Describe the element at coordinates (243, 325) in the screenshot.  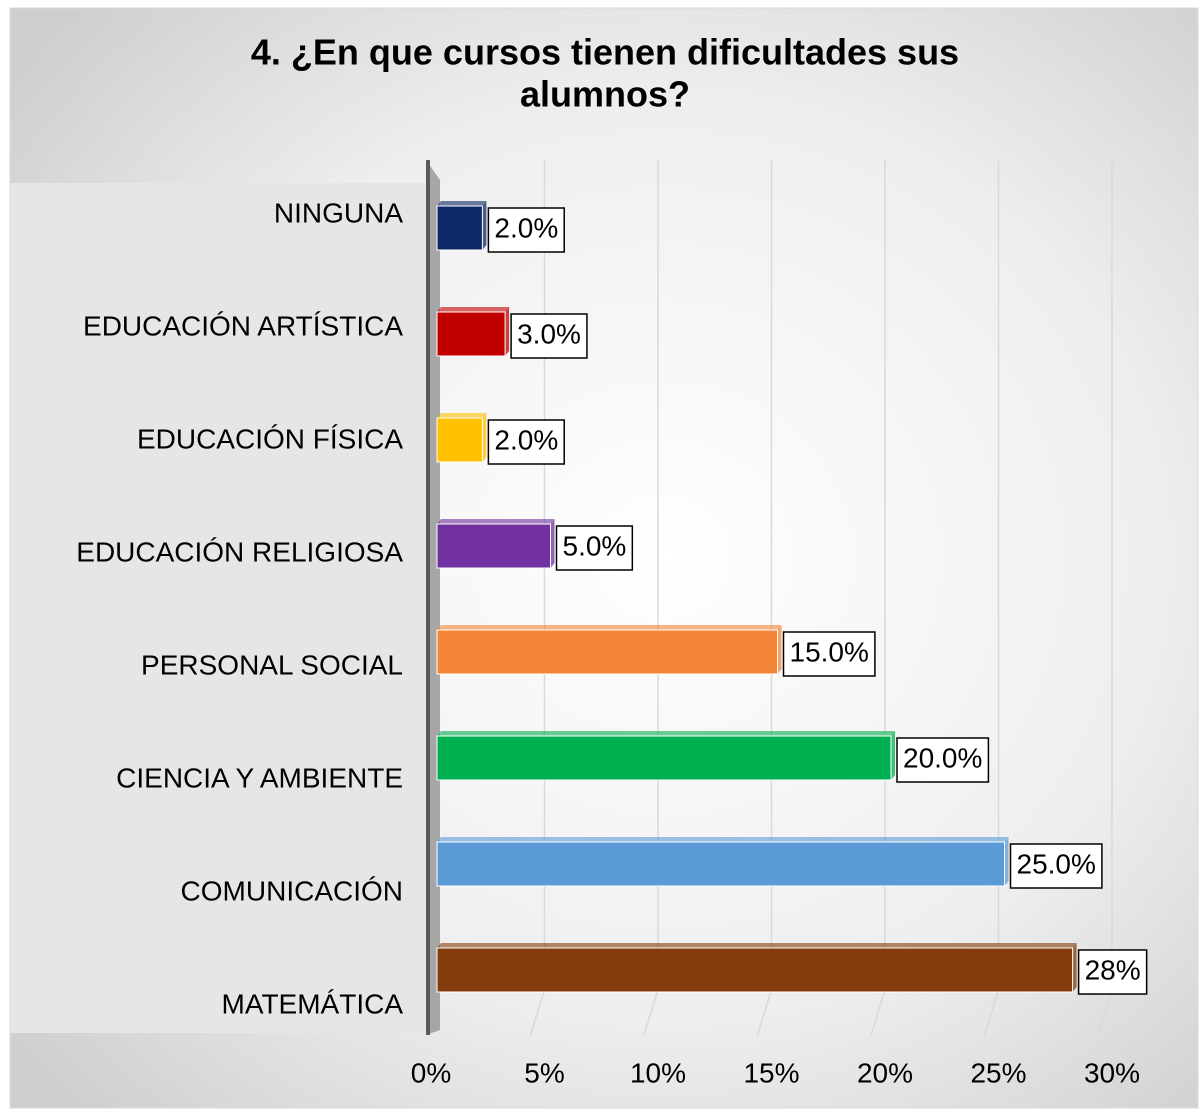
I see `y-tick-label: EDUCACIÓN ARTÍSTICA` at that location.